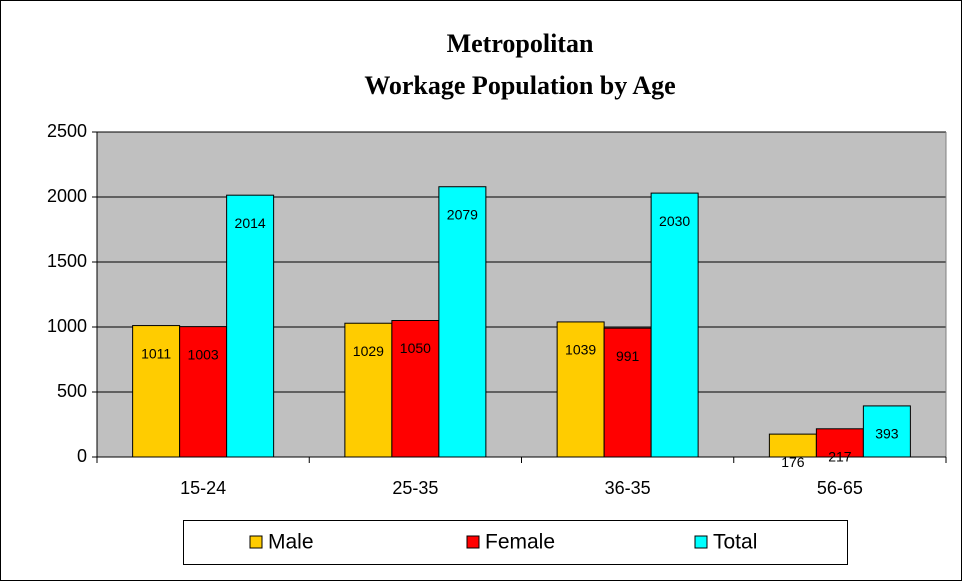  Describe the element at coordinates (67, 326) in the screenshot. I see `y-tick-label: 1000` at that location.